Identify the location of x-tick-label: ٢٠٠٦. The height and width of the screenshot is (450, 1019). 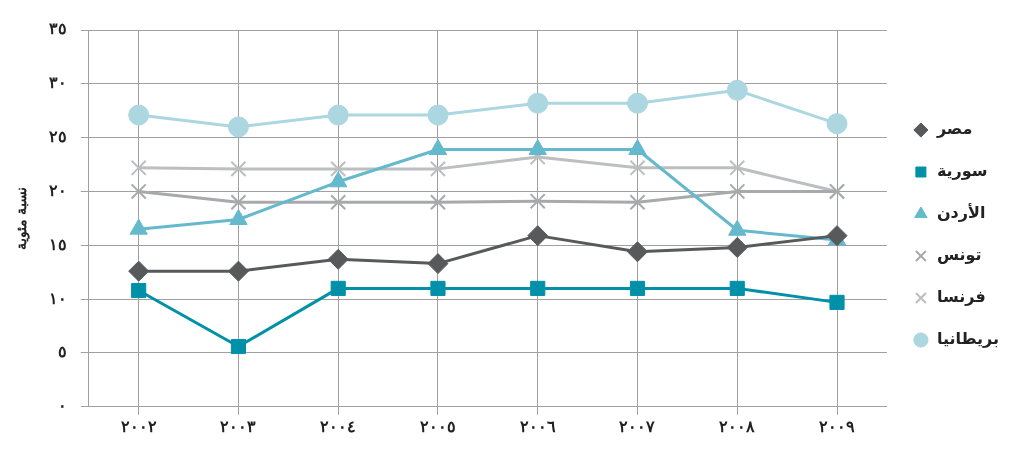
(537, 426).